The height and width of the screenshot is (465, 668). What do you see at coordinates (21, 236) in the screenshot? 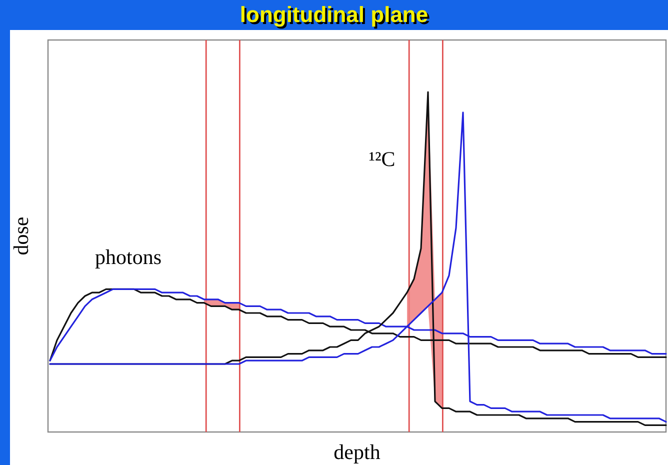
I see `y-axis-title: dose` at bounding box center [21, 236].